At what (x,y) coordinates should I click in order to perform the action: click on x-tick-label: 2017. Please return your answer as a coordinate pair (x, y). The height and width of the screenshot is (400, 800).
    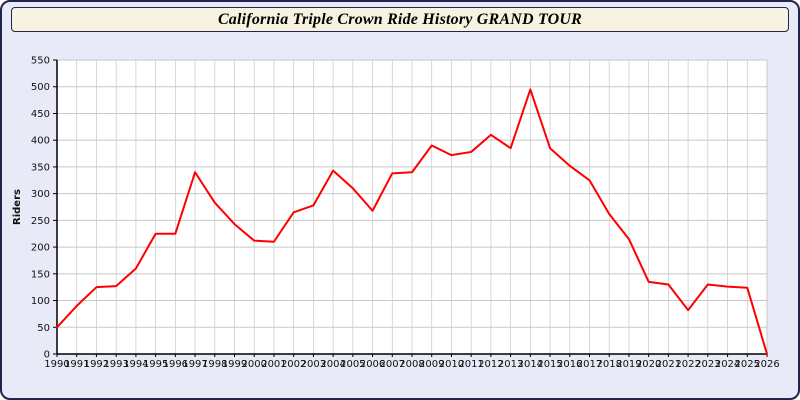
    Looking at the image, I should click on (589, 364).